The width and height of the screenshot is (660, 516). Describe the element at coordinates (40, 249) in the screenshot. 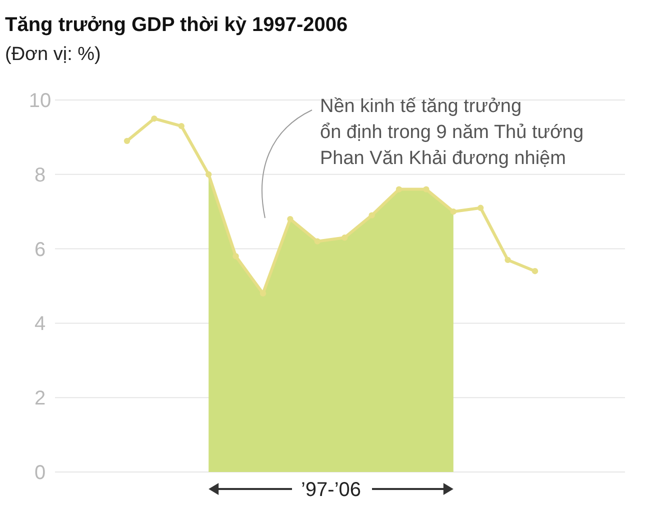

I see `y-tick-label: 6` at that location.